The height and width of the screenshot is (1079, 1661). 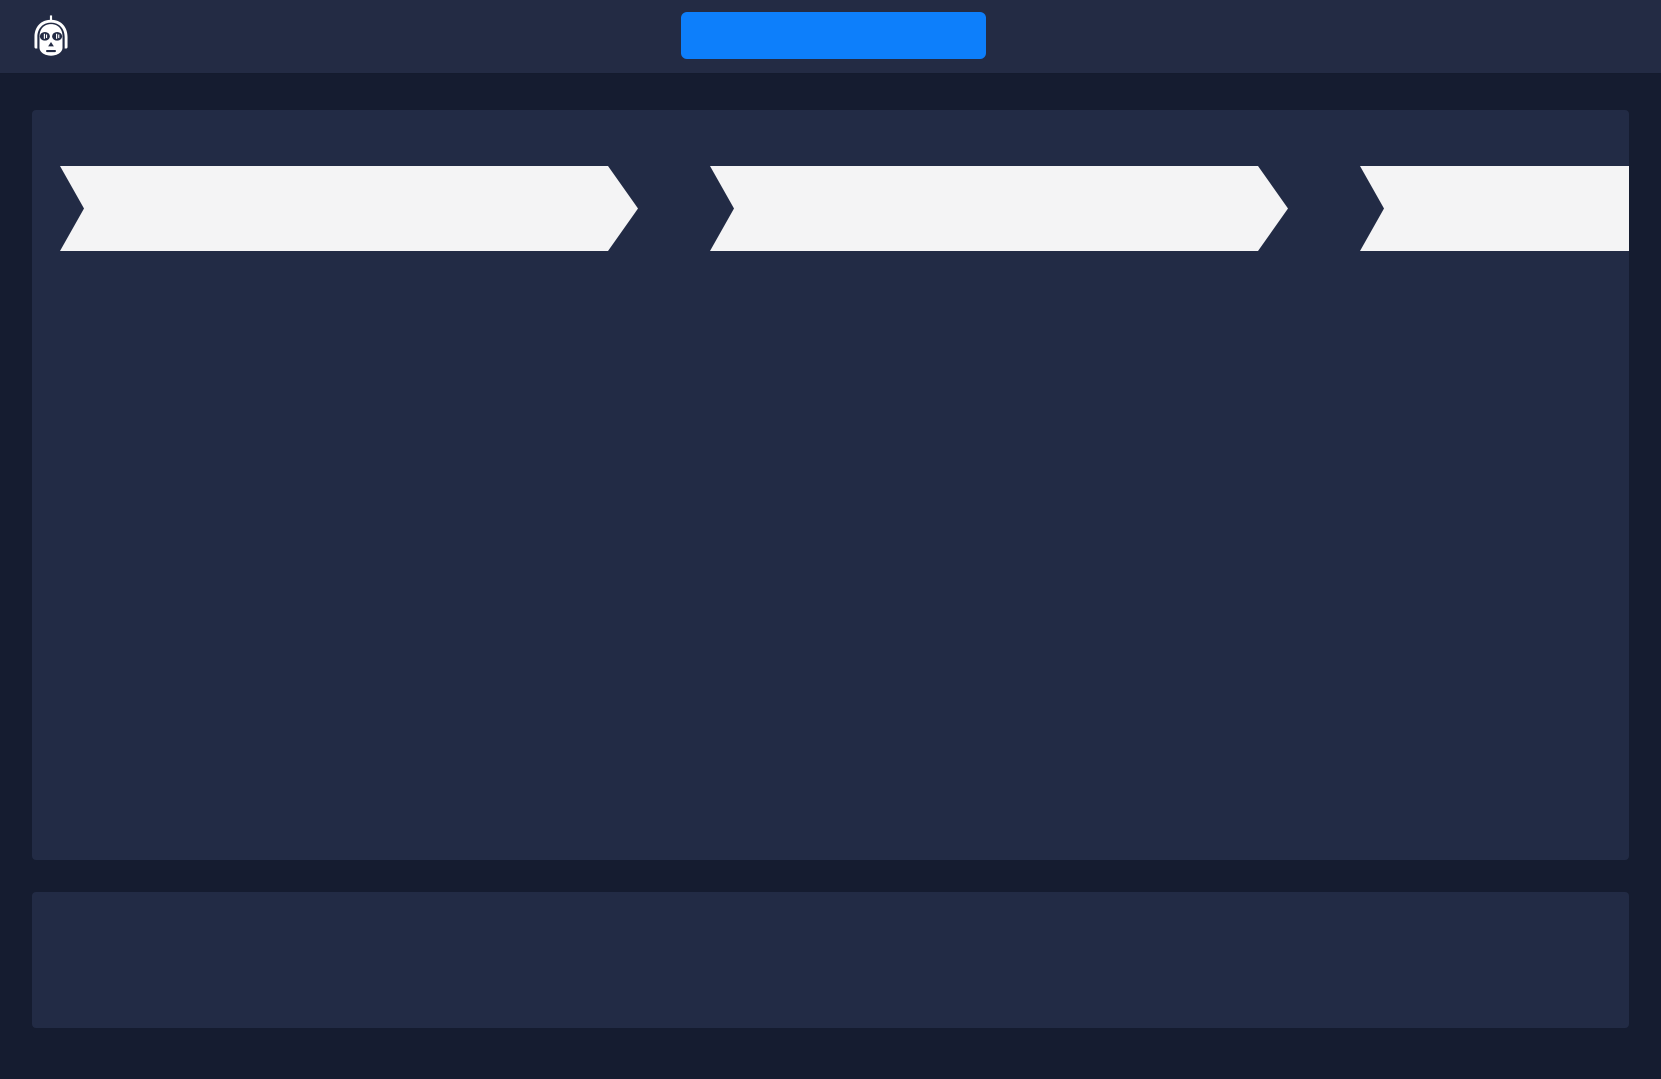 I want to click on secondary-panel, so click(x=830, y=960).